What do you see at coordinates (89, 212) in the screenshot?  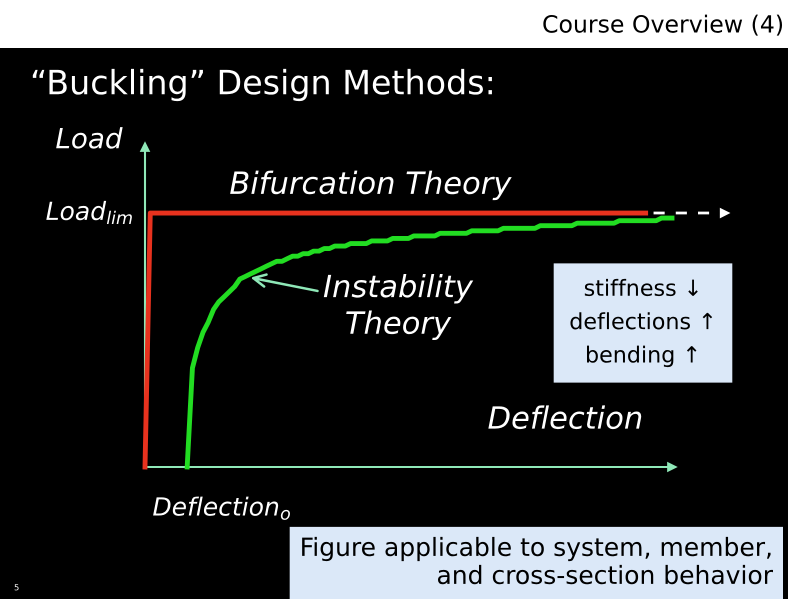 I see `text: Load$_{lim}$` at bounding box center [89, 212].